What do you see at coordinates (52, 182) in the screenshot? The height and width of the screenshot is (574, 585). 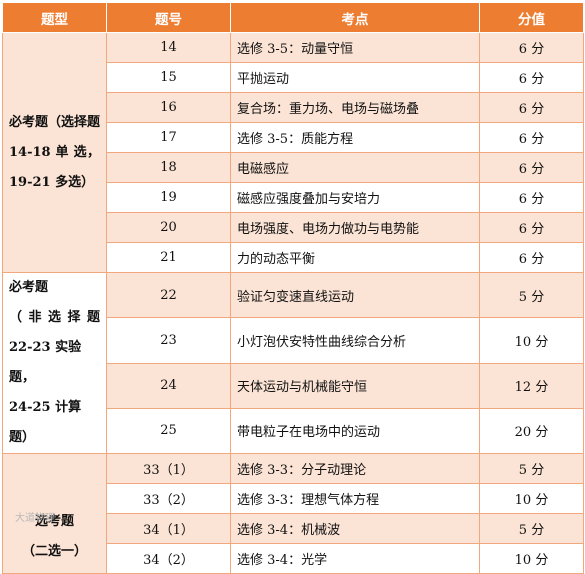 I see `group-line: 19-21 多选）` at bounding box center [52, 182].